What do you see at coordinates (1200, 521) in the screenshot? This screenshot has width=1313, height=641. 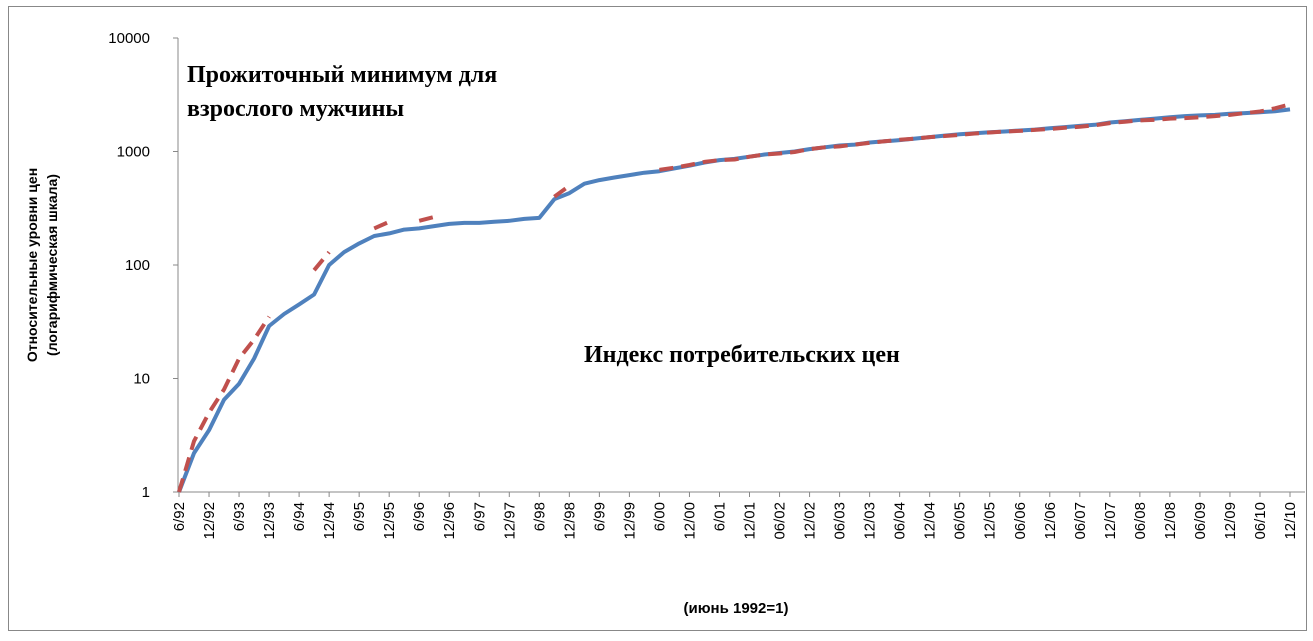 I see `x-tick-label: 06/09` at bounding box center [1200, 521].